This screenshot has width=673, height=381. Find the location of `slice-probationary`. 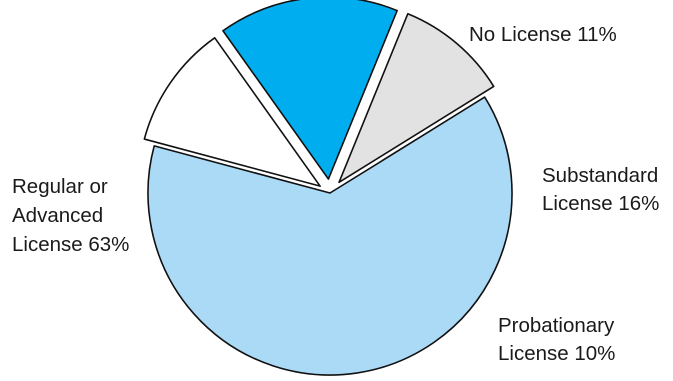

slice-probationary is located at coordinates (416, 98).